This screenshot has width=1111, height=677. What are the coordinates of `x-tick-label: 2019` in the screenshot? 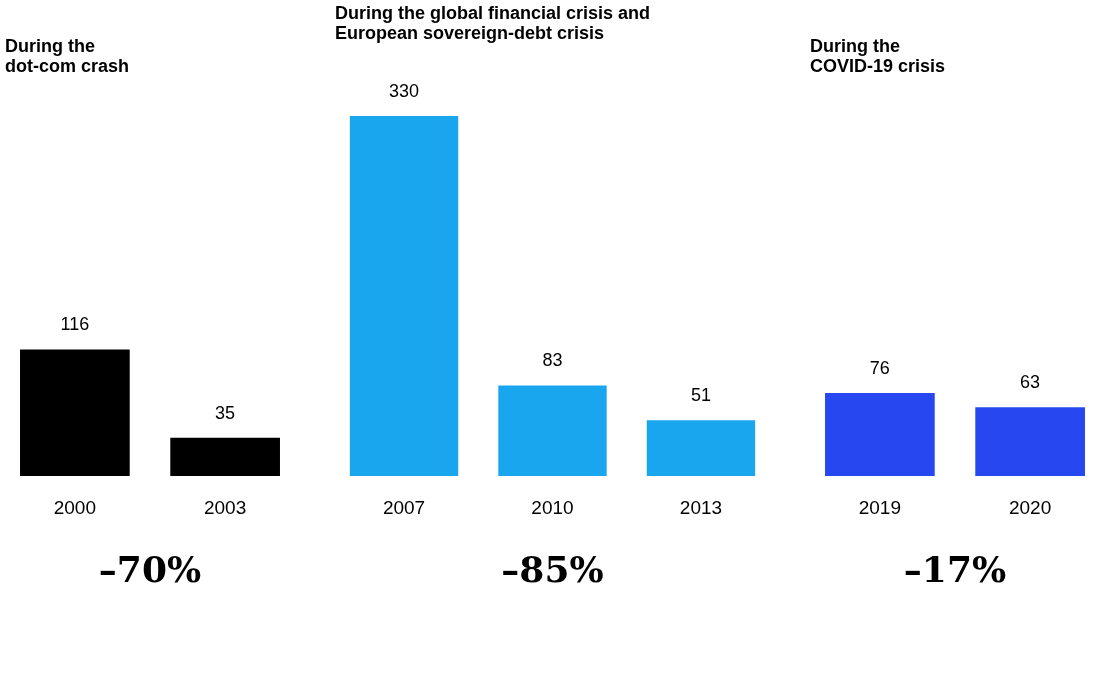 It's located at (880, 507).